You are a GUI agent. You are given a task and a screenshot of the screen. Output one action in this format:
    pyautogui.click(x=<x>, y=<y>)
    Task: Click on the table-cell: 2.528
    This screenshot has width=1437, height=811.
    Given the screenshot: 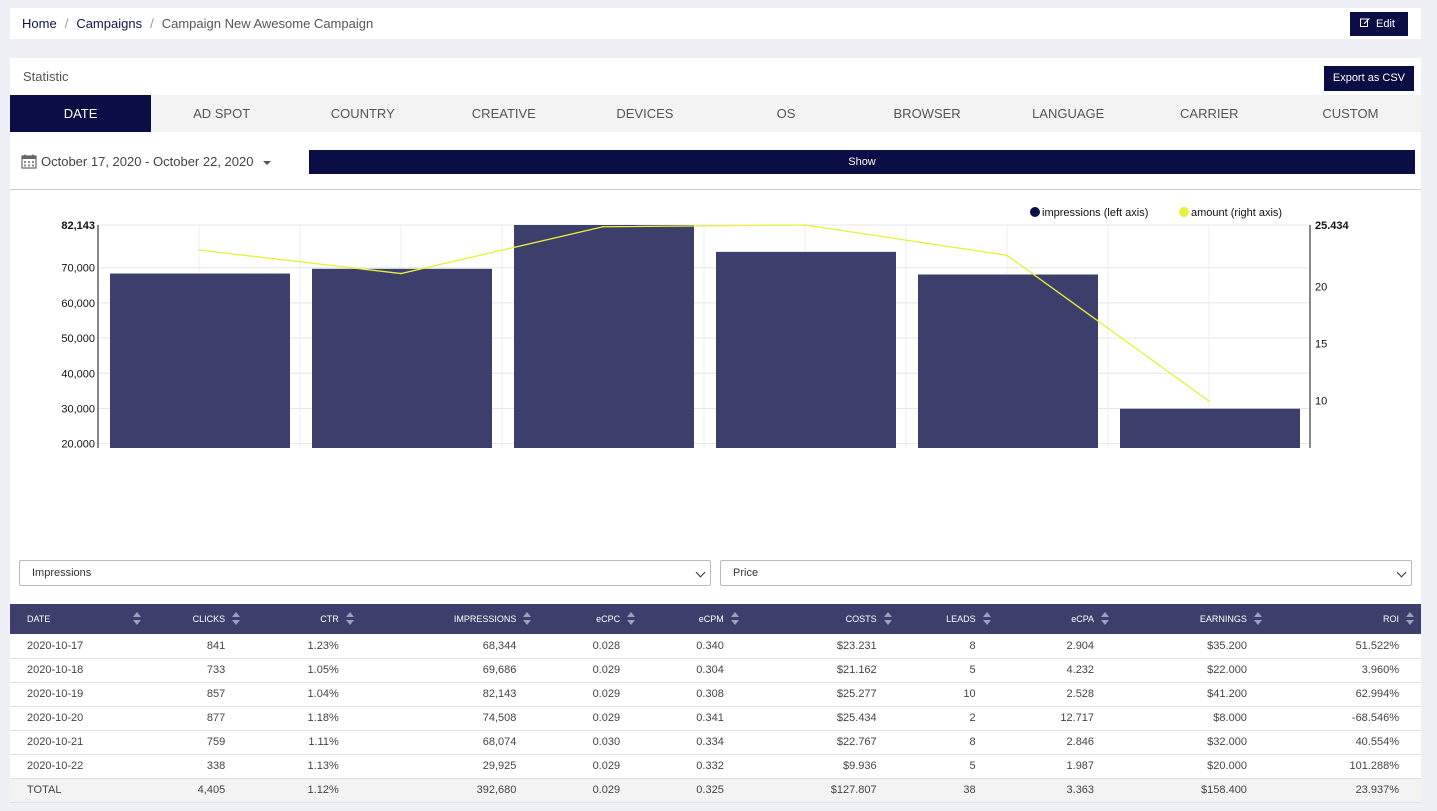 What is the action you would take?
    pyautogui.click(x=1080, y=694)
    